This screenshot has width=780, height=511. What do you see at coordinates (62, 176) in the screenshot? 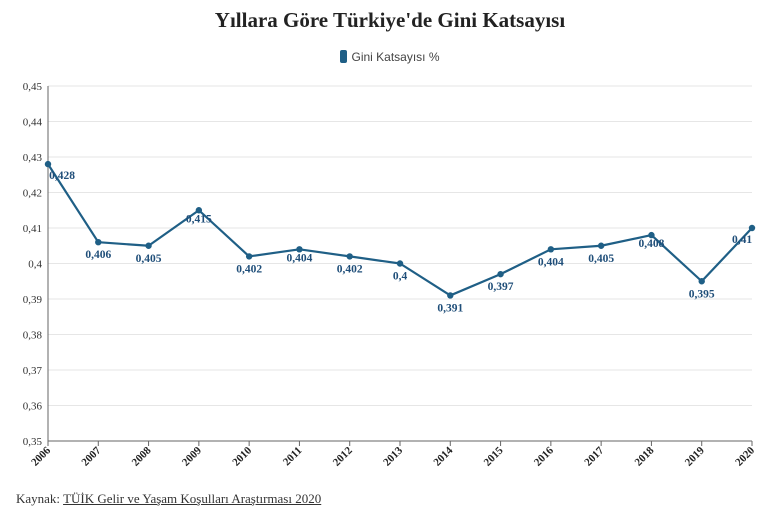
I see `data-label: 0,428` at bounding box center [62, 176].